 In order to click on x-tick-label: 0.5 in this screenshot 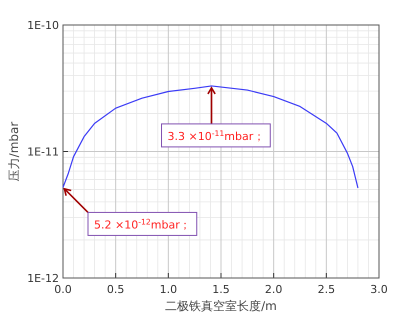, I will do `click(115, 289)`.